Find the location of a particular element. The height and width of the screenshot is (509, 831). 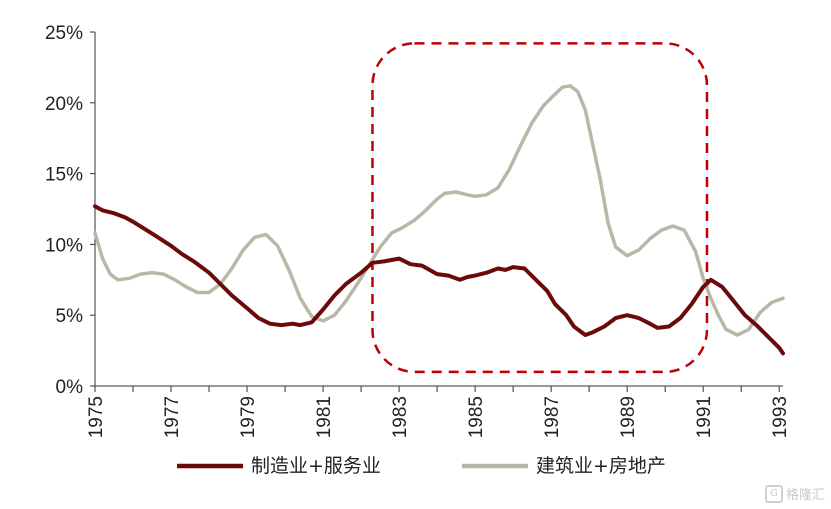

x-tick-label: 1981 is located at coordinates (324, 417).